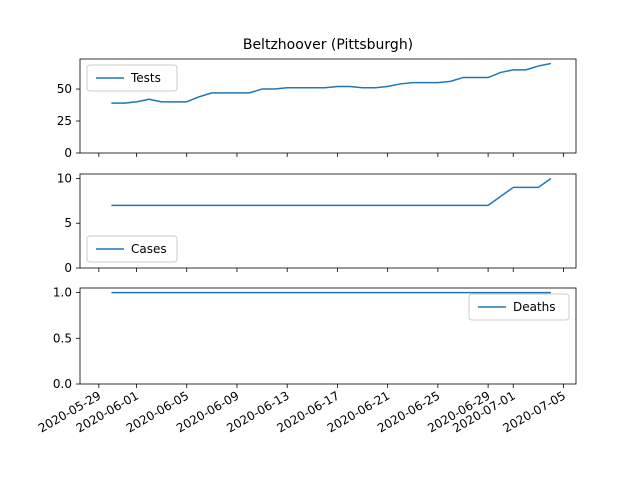 The image size is (640, 480). Describe the element at coordinates (62, 384) in the screenshot. I see `y-tick-label: 0.0` at that location.